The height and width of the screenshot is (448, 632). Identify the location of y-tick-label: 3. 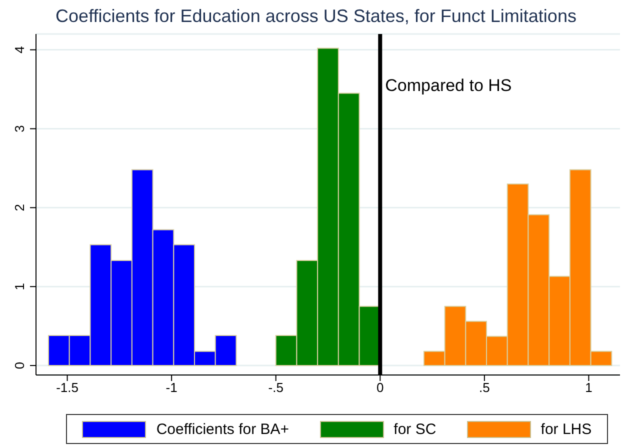
(19, 128).